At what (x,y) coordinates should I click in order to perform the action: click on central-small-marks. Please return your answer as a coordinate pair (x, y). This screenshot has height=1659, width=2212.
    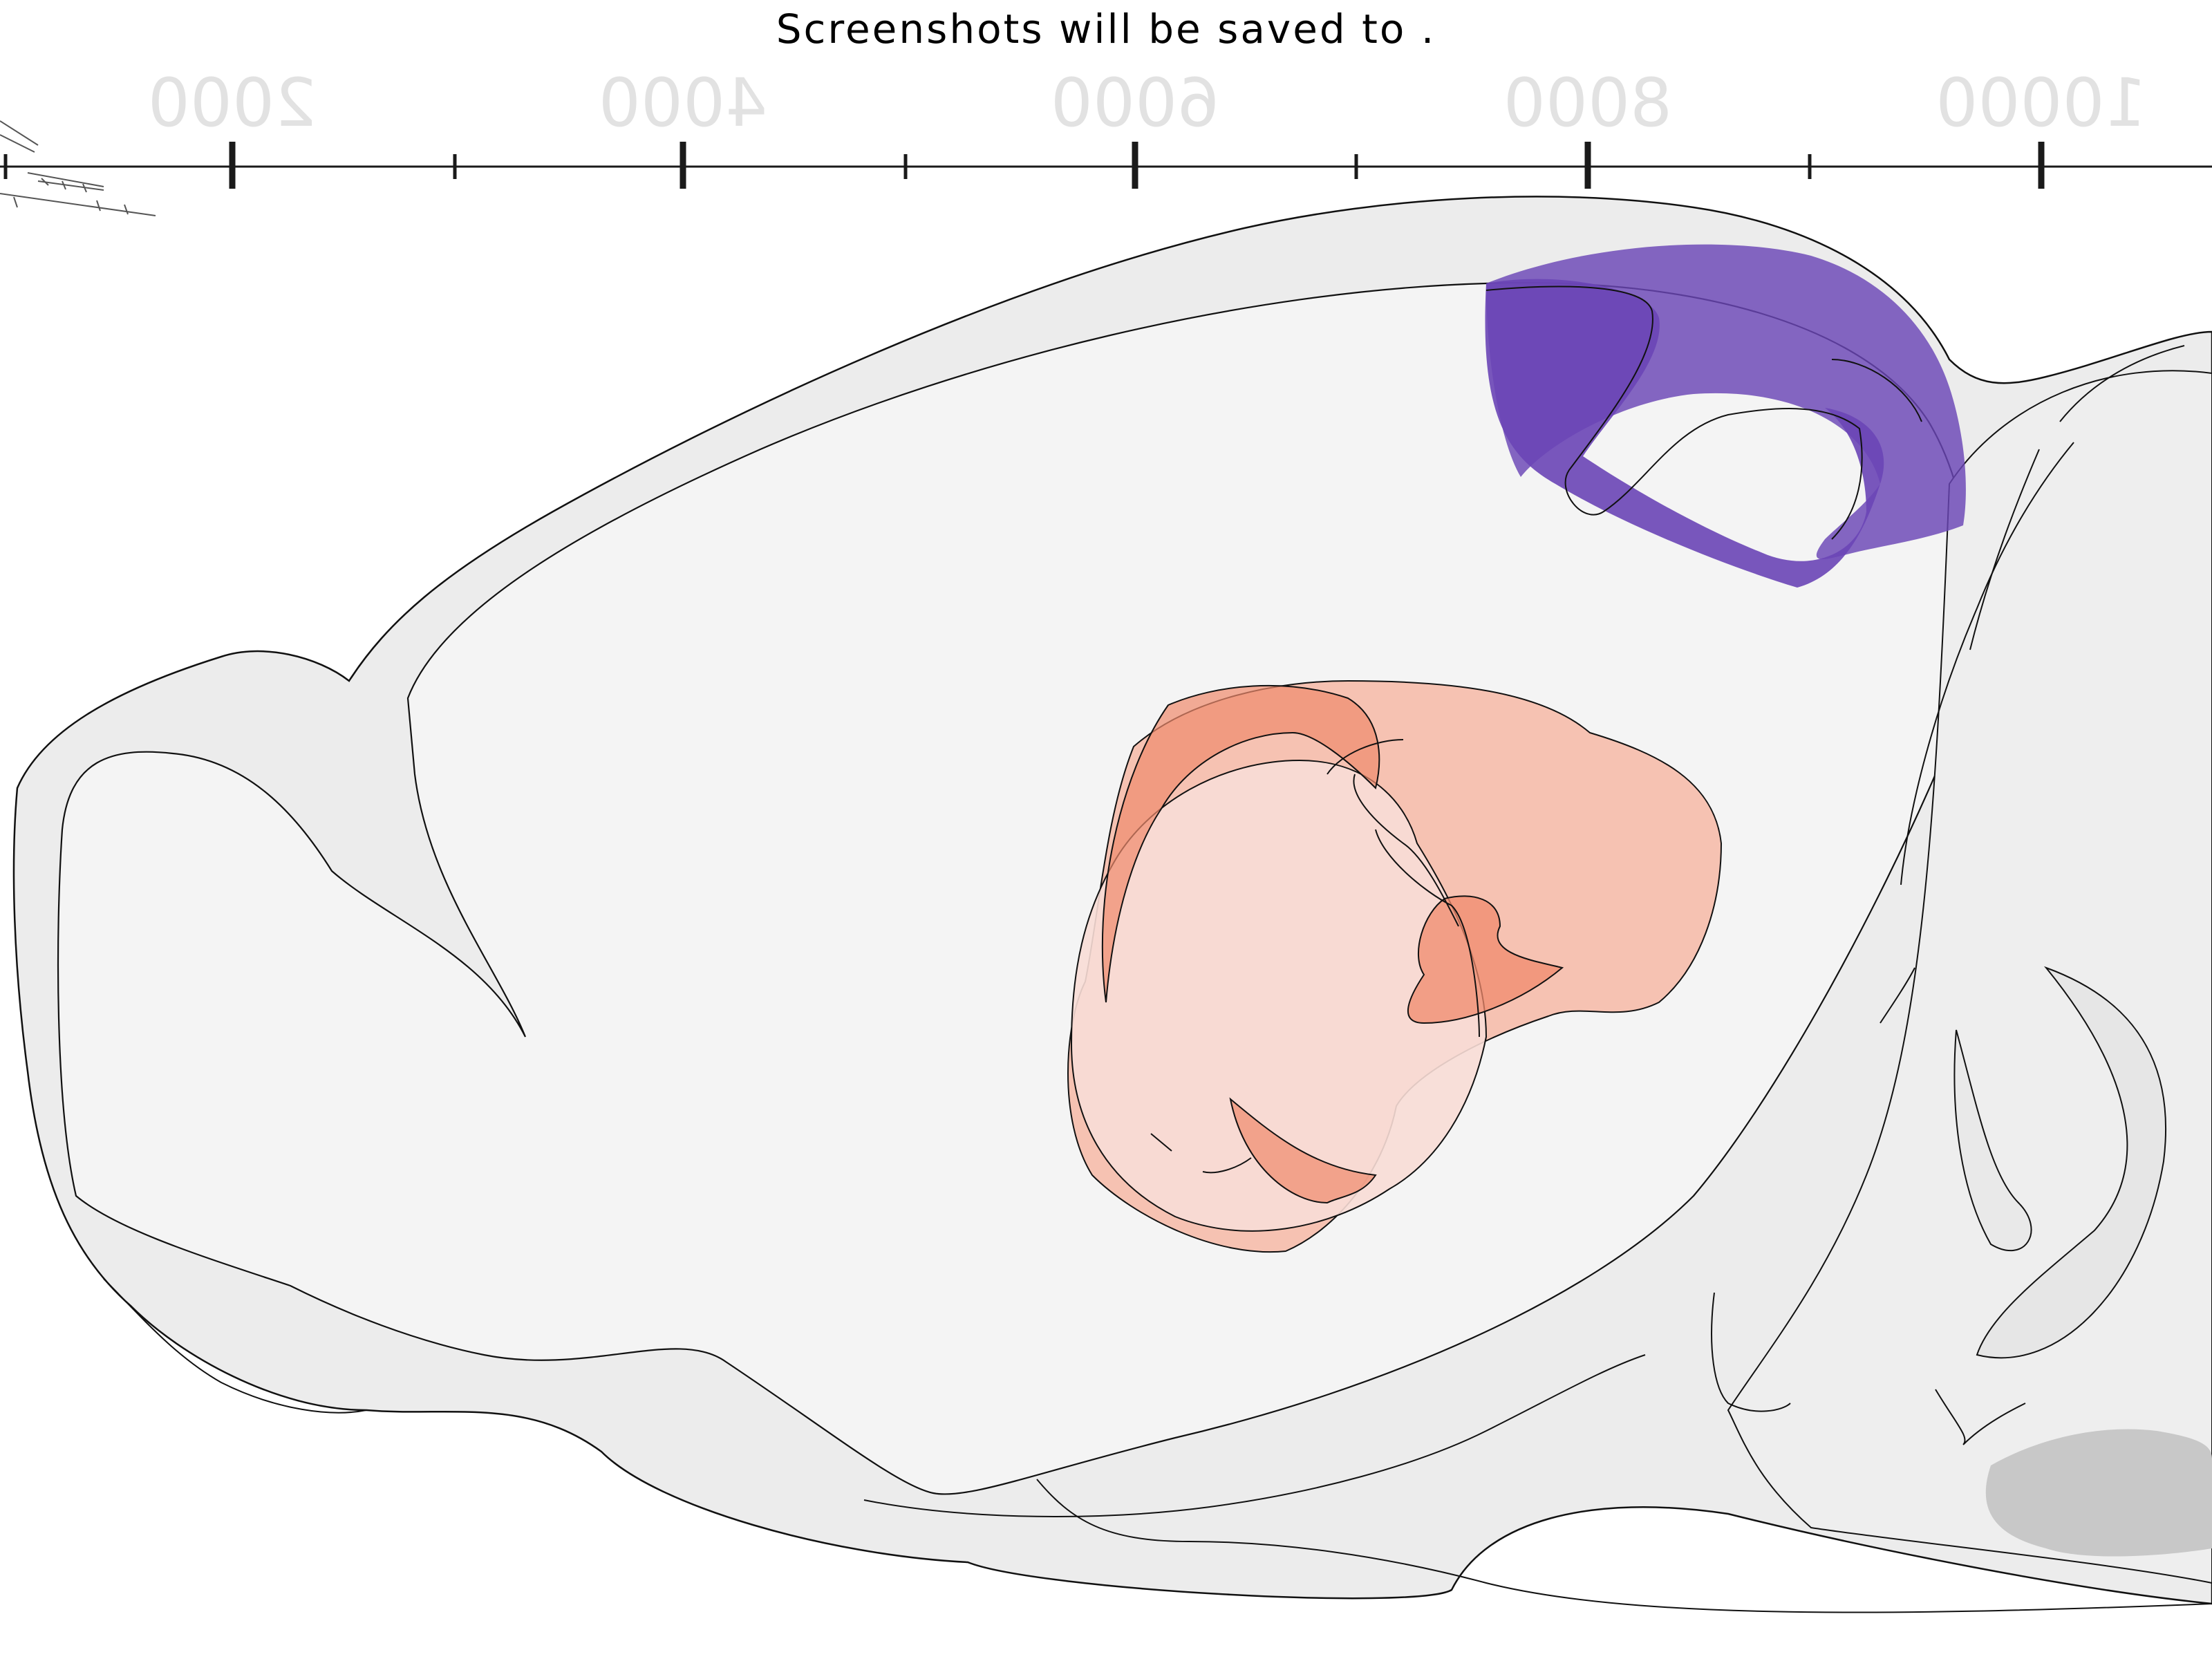
    Looking at the image, I should click on (1201, 1153).